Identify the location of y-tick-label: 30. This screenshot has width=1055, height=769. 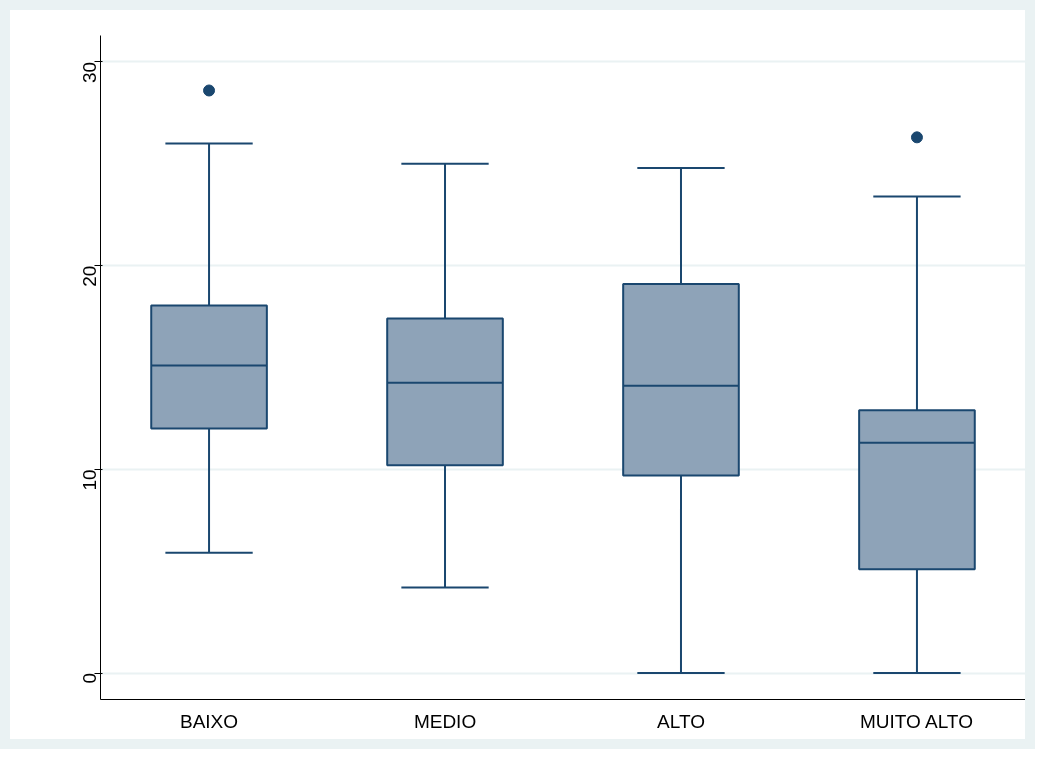
(89, 72).